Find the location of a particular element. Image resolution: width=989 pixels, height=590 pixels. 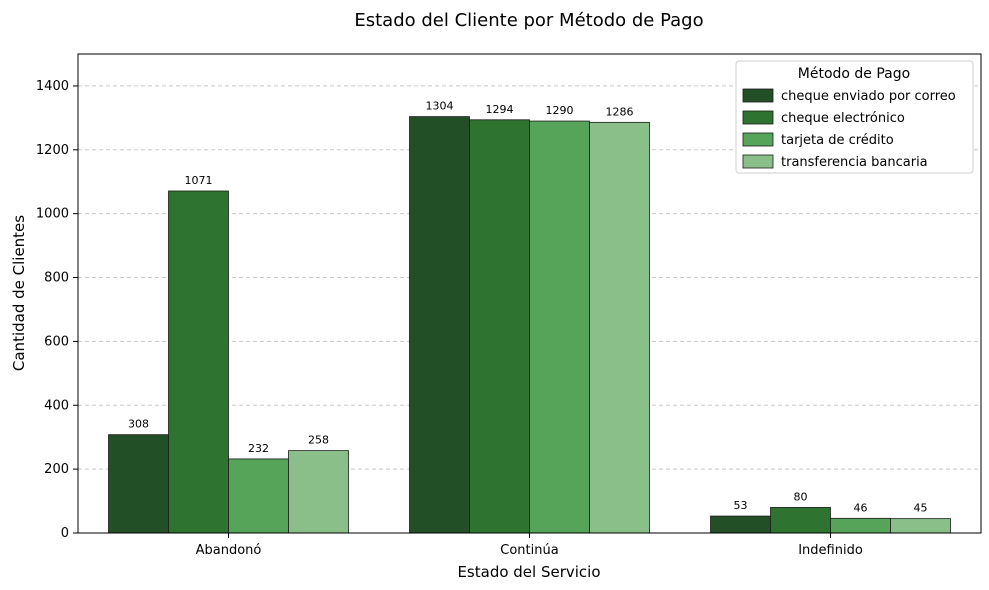

legend-label-3: transferencia bancaria is located at coordinates (854, 162).